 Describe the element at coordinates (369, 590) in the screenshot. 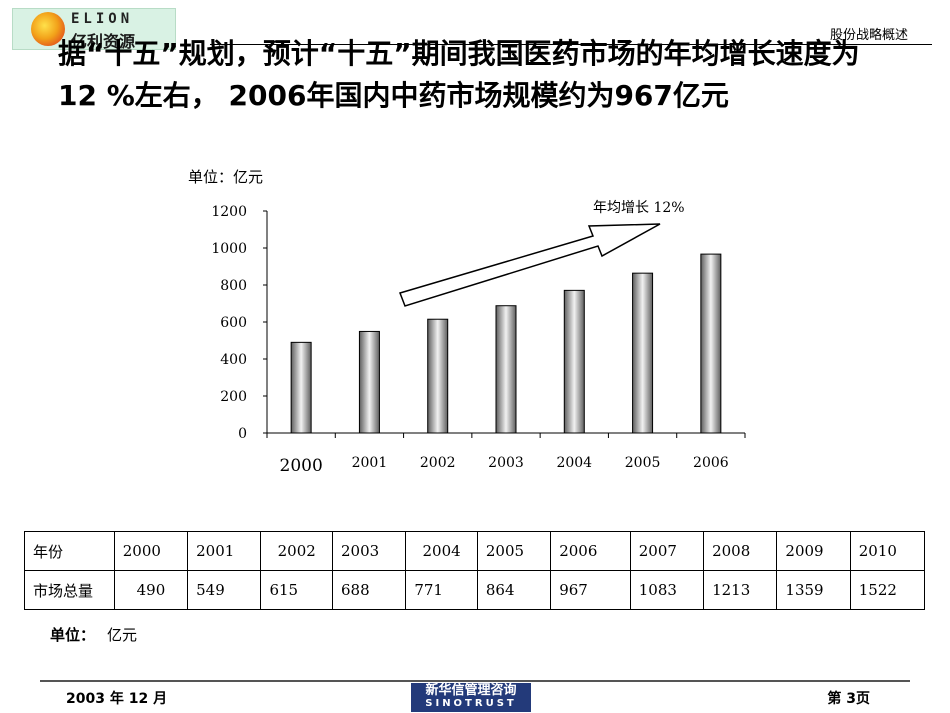

I see `table-value-cell: 688` at that location.